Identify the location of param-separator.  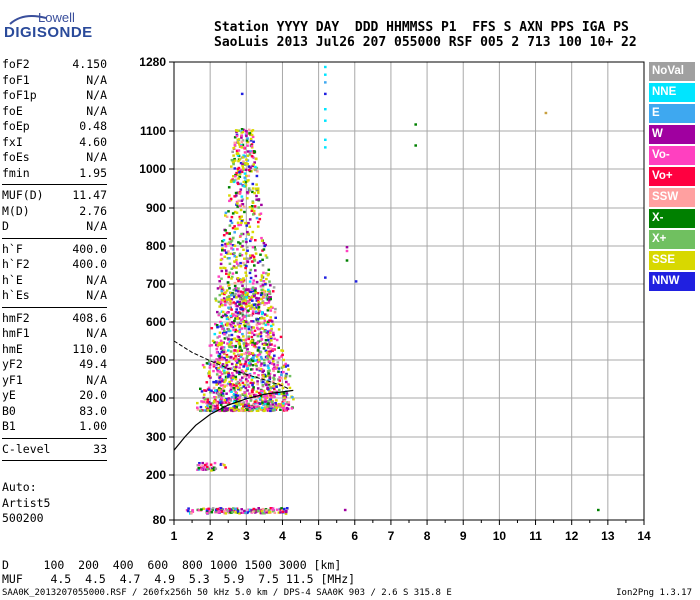
(54, 184).